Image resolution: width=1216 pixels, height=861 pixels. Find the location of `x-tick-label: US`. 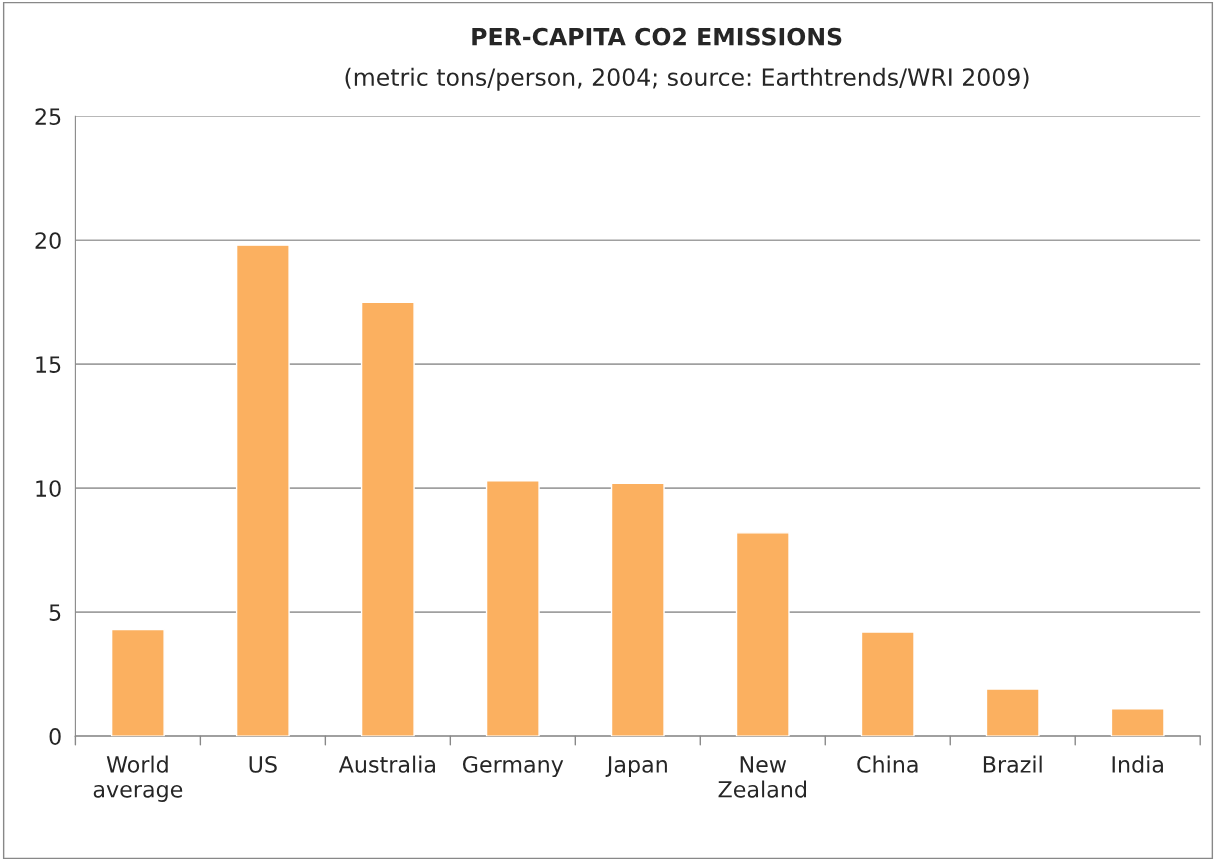

x-tick-label: US is located at coordinates (263, 764).